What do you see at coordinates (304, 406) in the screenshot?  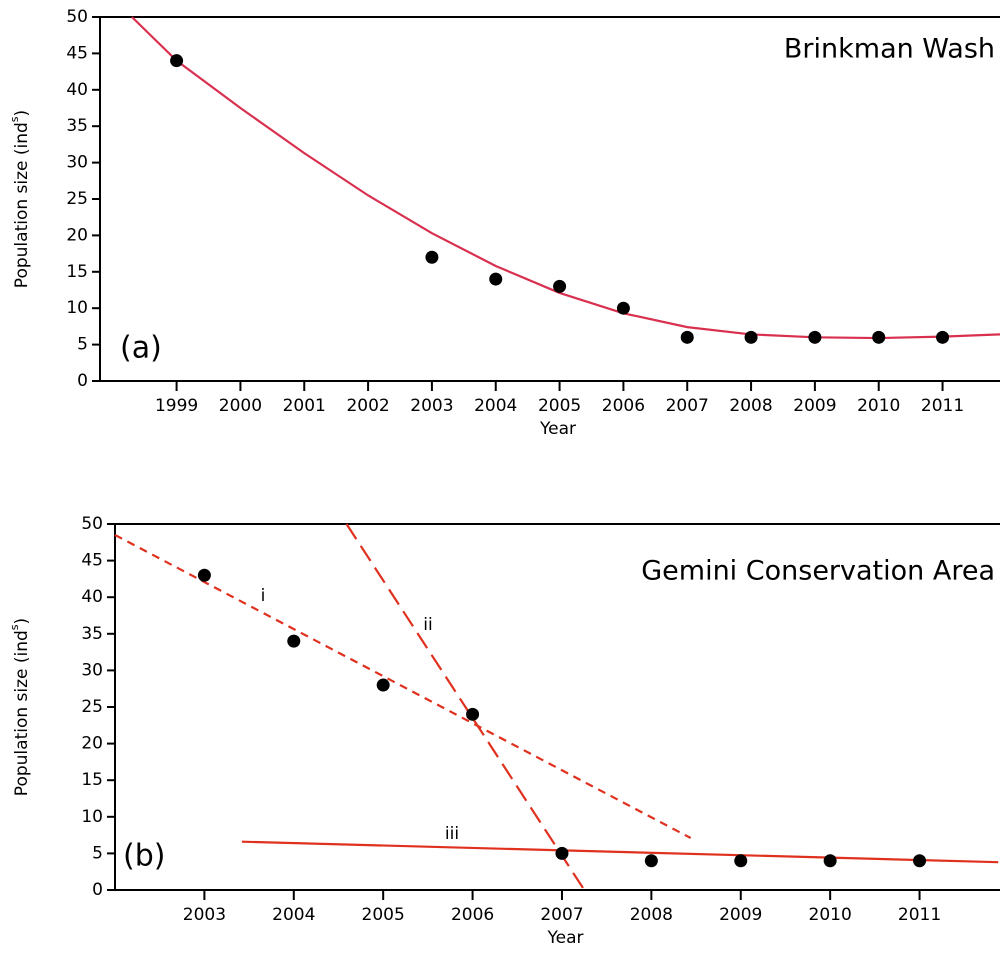 I see `x-tick-label: 2001` at bounding box center [304, 406].